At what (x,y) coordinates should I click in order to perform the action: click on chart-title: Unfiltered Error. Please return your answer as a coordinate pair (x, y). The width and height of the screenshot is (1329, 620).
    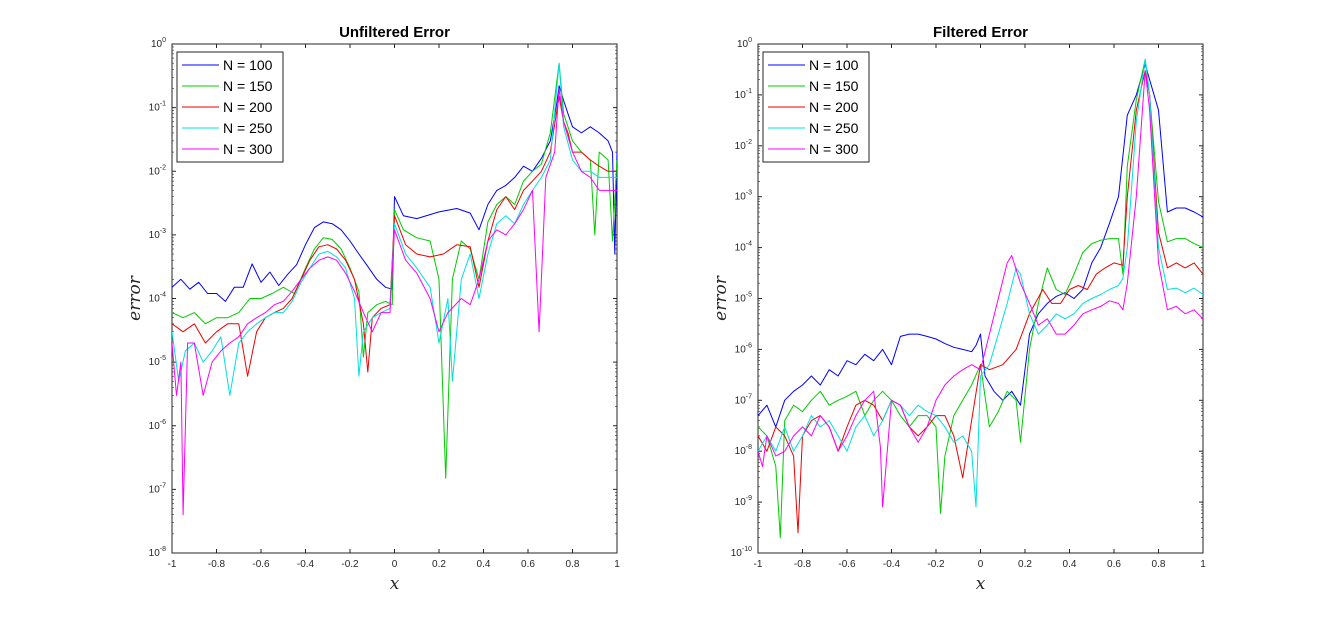
    Looking at the image, I should click on (394, 32).